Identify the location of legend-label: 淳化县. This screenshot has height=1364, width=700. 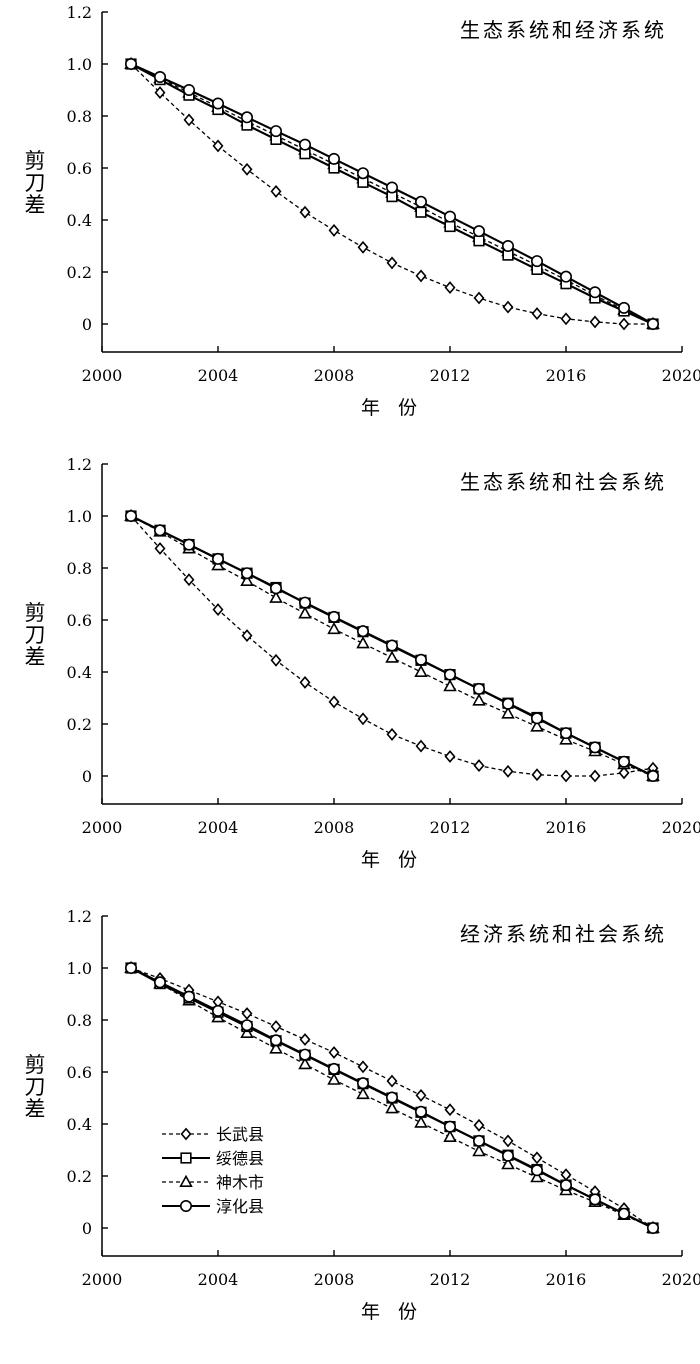
(240, 1206).